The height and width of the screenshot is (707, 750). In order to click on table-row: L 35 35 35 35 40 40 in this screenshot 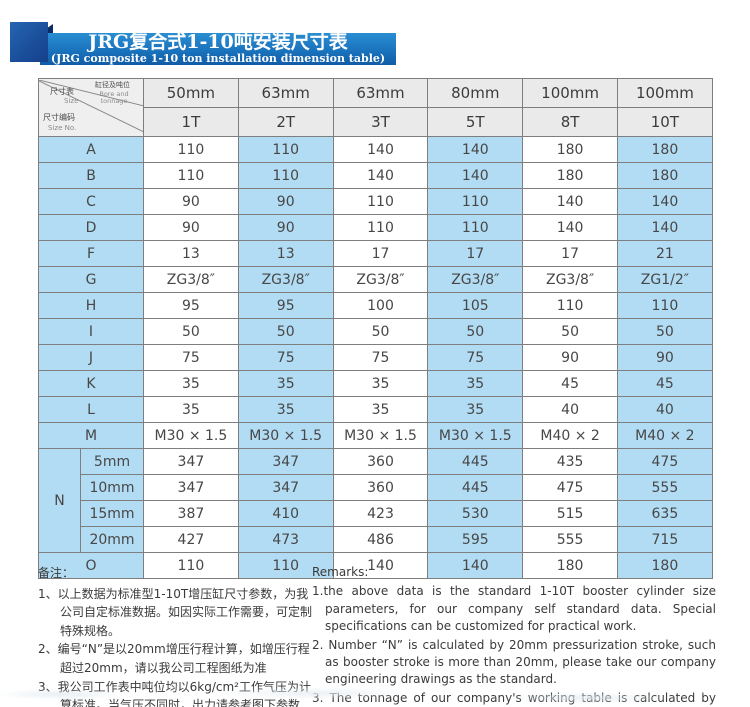, I will do `click(375, 409)`.